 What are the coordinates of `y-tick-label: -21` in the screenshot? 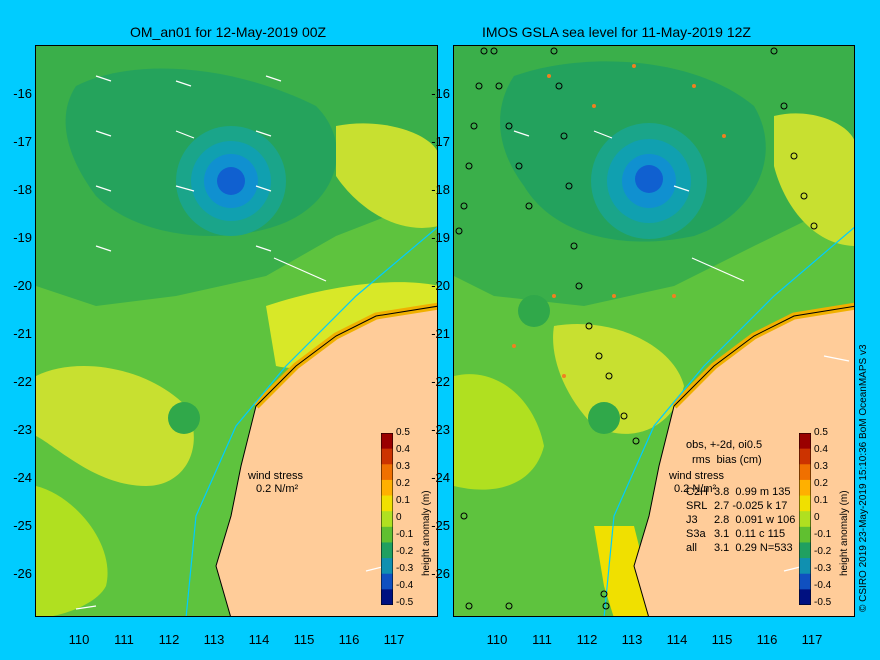 It's located at (22, 333).